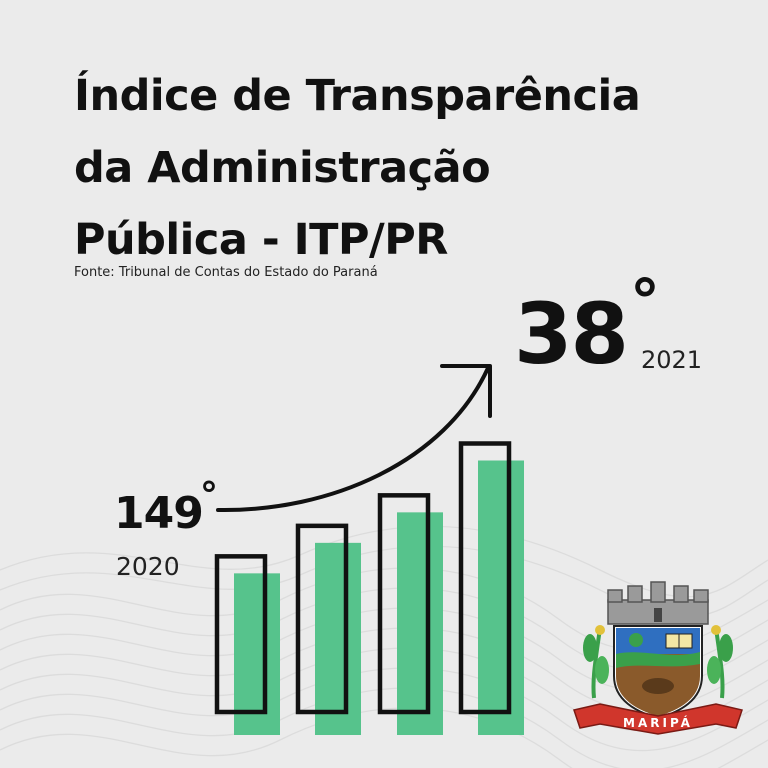  Describe the element at coordinates (261, 240) in the screenshot. I see `title-line-3: Pública - ITP/PR` at that location.